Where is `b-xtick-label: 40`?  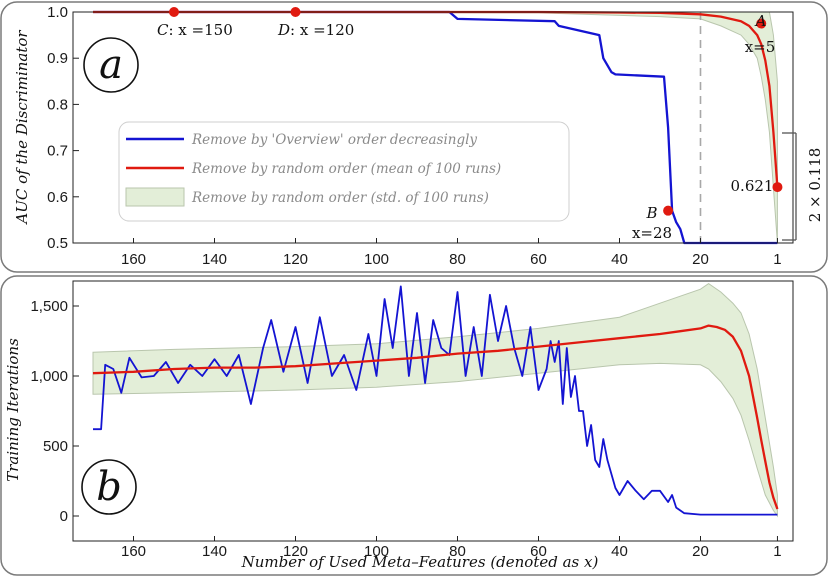 b-xtick-label: 40 is located at coordinates (619, 551).